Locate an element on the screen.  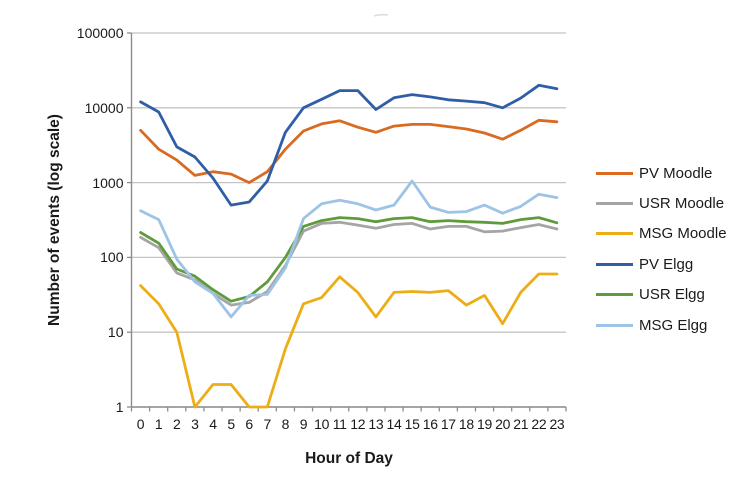
x-tick-label: 8 is located at coordinates (285, 424).